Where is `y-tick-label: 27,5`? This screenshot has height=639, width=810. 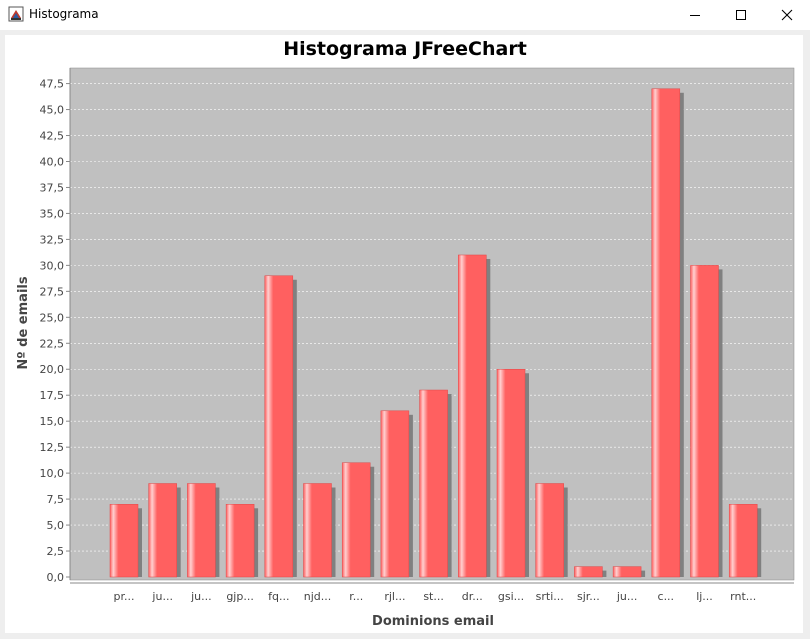 y-tick-label: 27,5 is located at coordinates (52, 291).